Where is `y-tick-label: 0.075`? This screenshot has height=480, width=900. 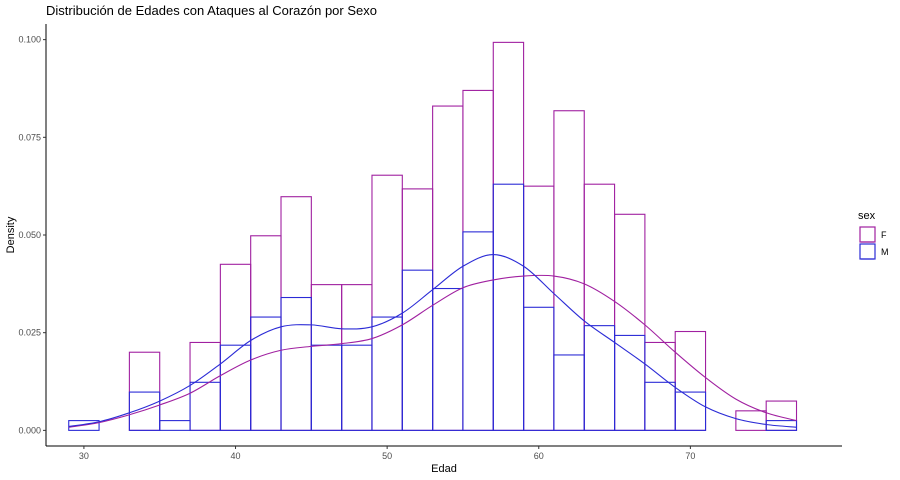
y-tick-label: 0.075 is located at coordinates (29, 137).